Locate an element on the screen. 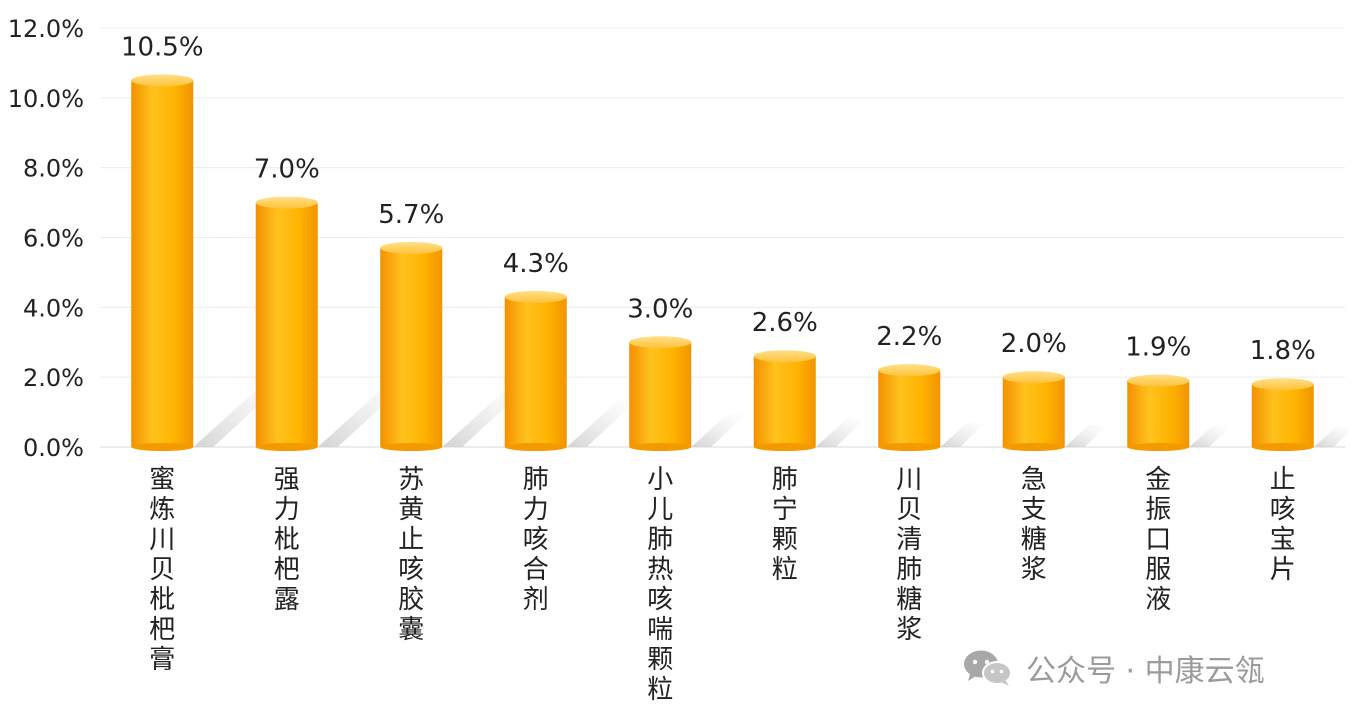 The width and height of the screenshot is (1368, 720). data-label: 5.7% is located at coordinates (411, 215).